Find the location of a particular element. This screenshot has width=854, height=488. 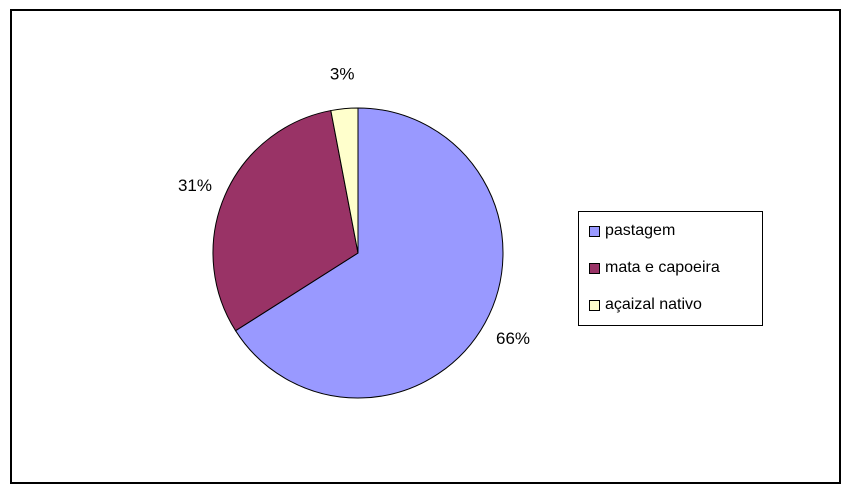

legend-label-mata-e-capoeira: mata e capoeira is located at coordinates (662, 268).